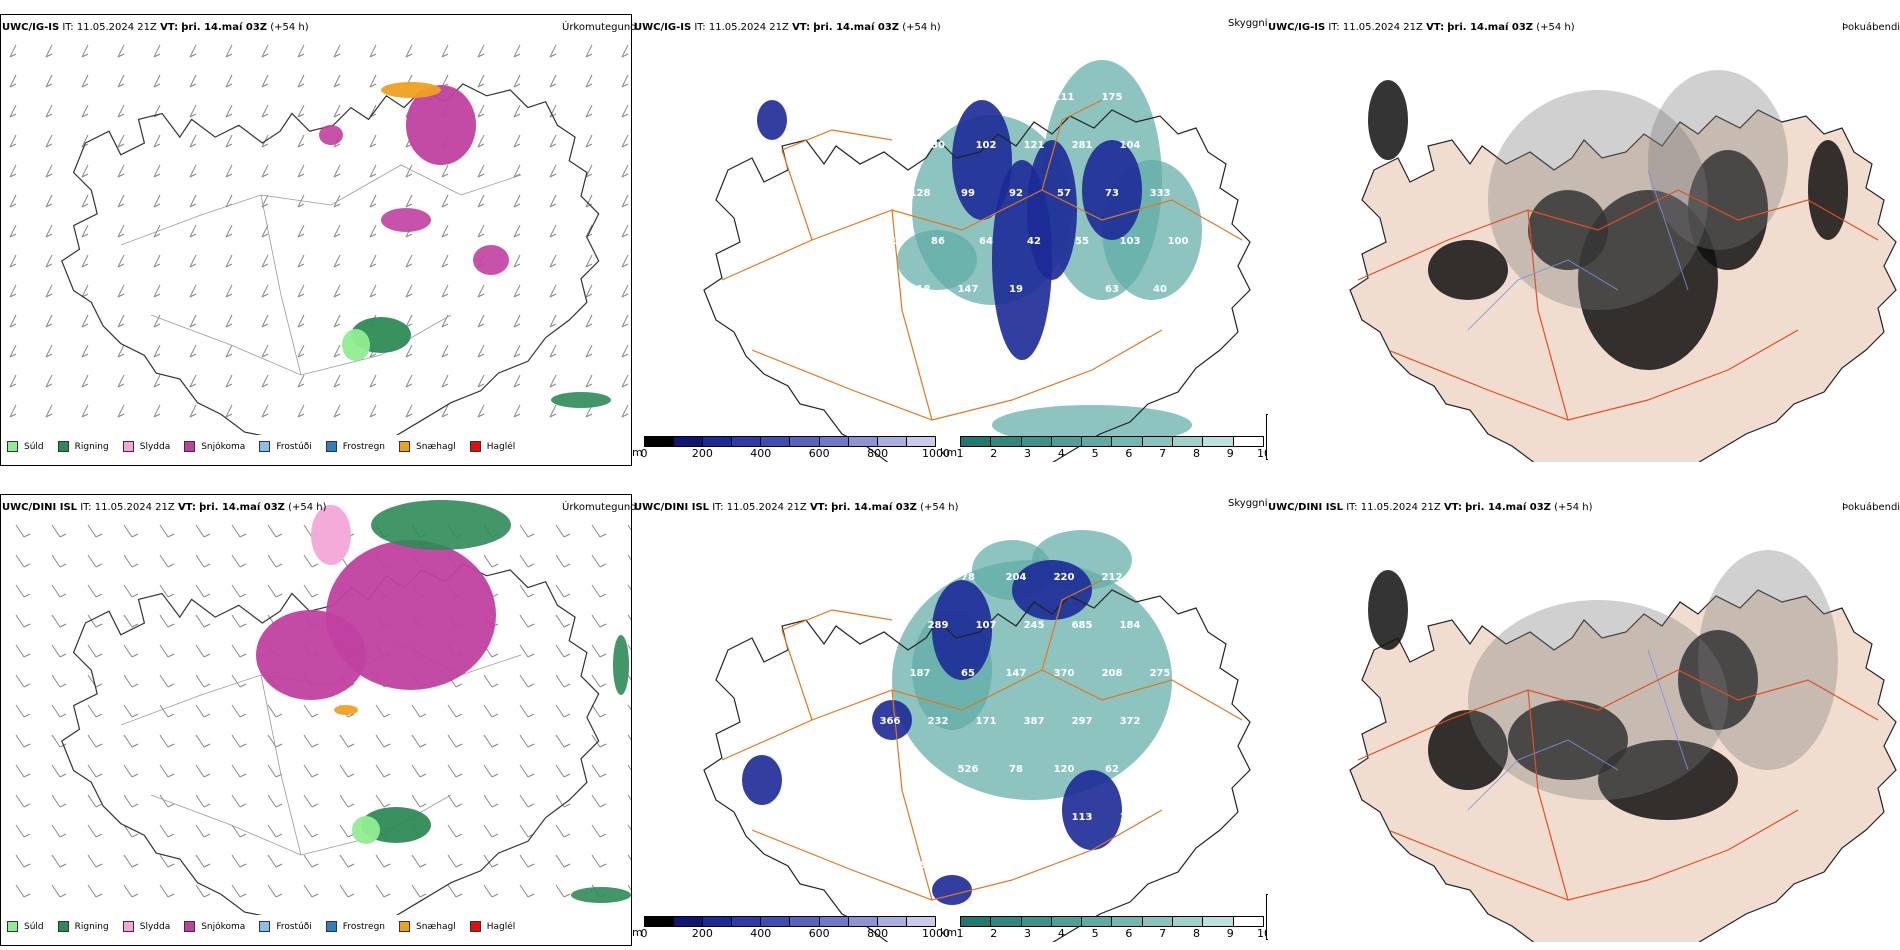  What do you see at coordinates (1034, 145) in the screenshot?
I see `cloud-base-label: 121` at bounding box center [1034, 145].